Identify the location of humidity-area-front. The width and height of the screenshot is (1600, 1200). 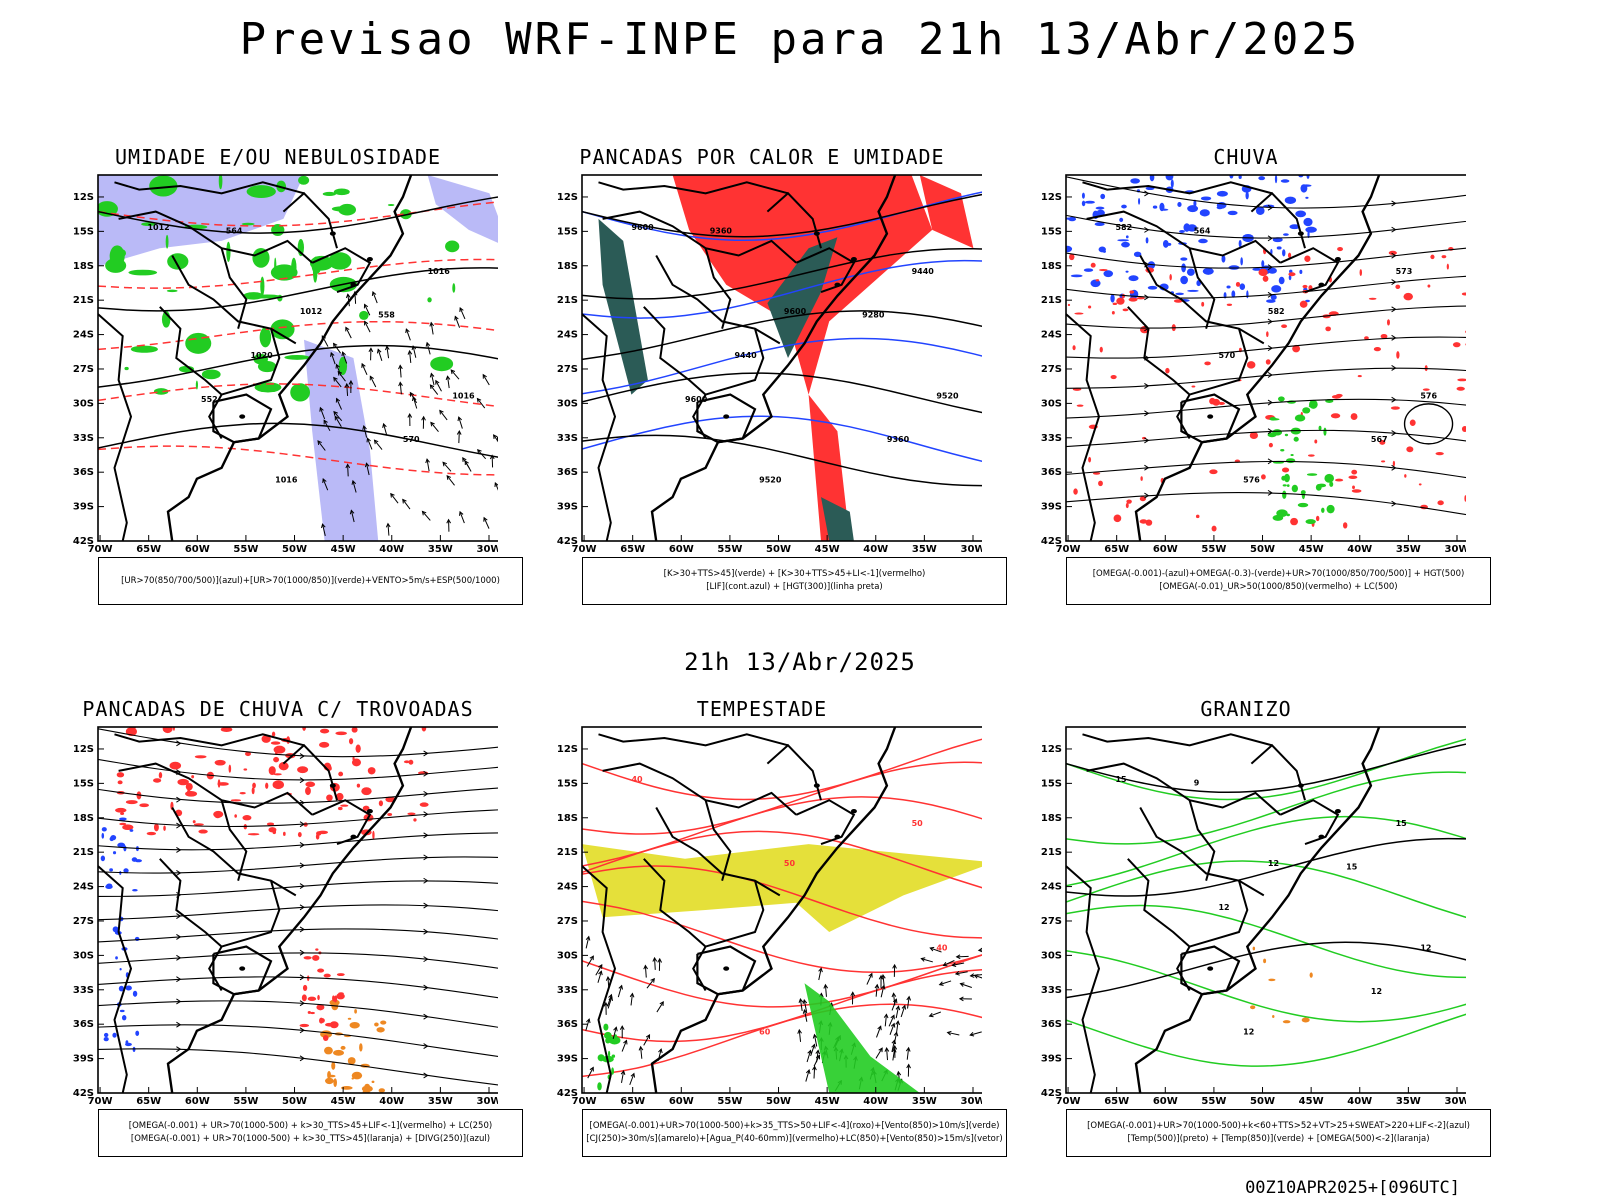
(341, 440).